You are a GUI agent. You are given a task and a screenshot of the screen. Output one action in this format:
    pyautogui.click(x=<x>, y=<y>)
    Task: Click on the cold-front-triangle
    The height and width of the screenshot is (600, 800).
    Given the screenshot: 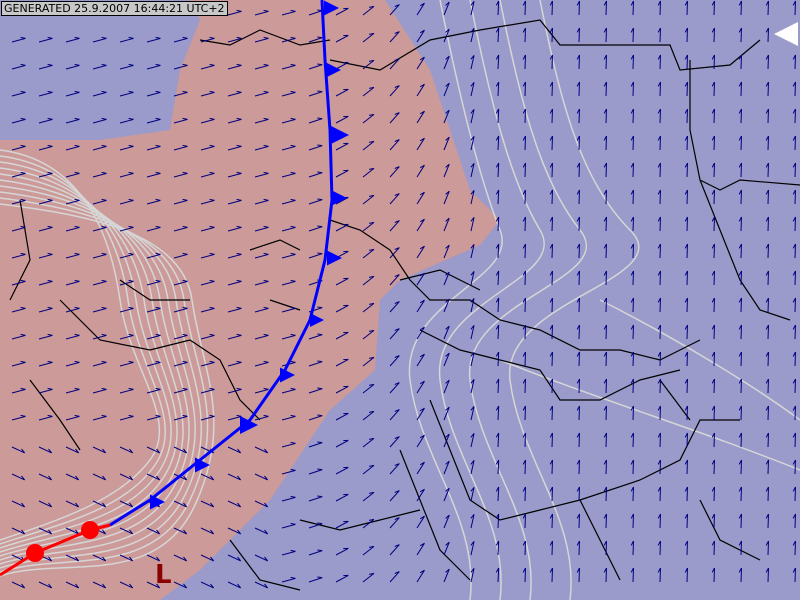 What is the action you would take?
    pyautogui.click(x=333, y=70)
    